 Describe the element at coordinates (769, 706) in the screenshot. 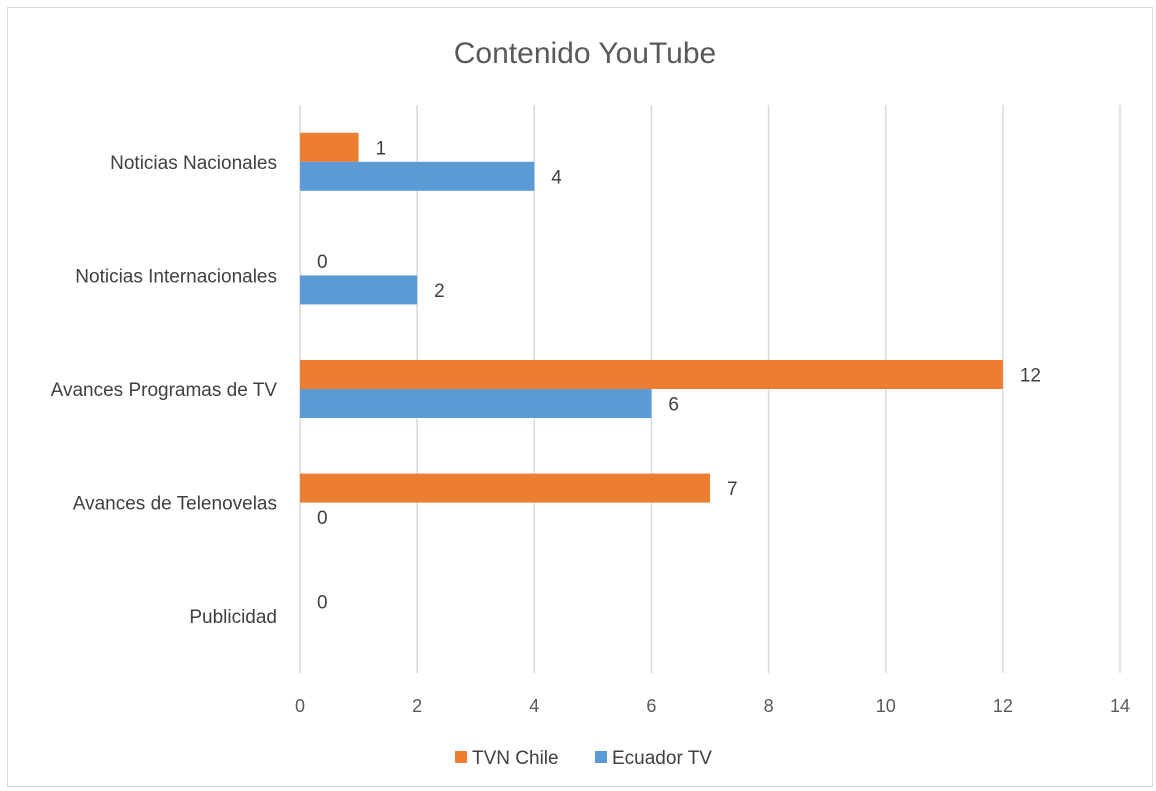

I see `x-tick-label: 8` at that location.